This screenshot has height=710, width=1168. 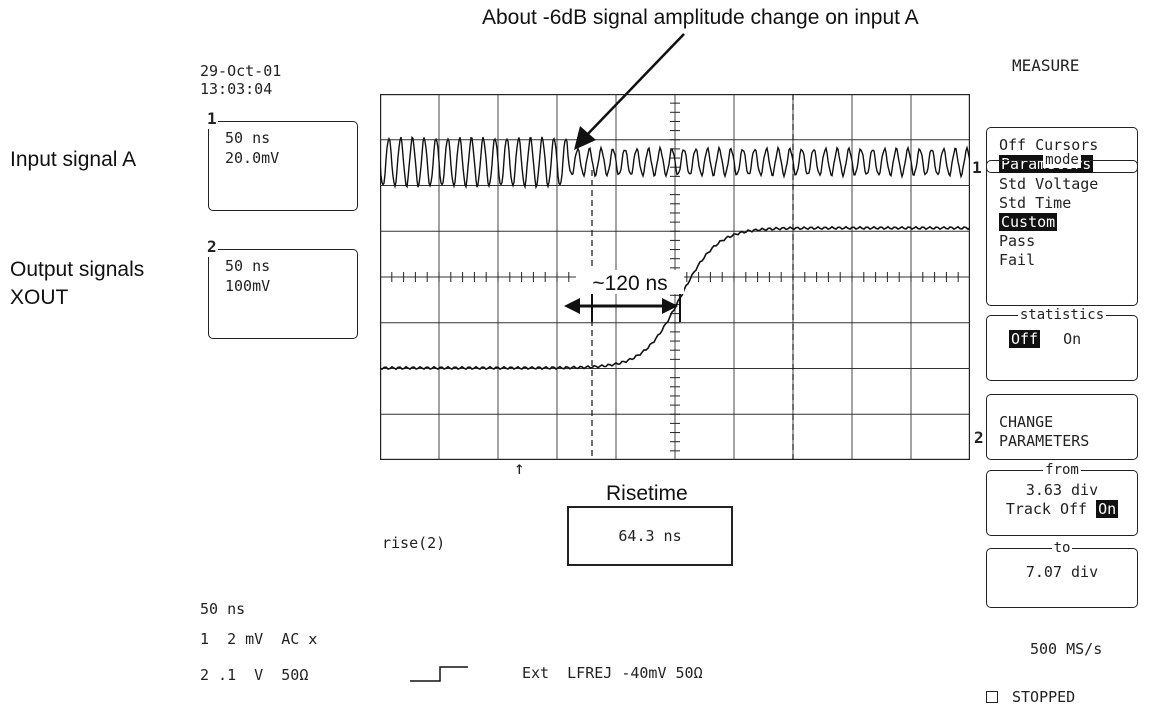 What do you see at coordinates (612, 673) in the screenshot?
I see `trigger-settings: Ext LFREJ -40mV 50Ω` at bounding box center [612, 673].